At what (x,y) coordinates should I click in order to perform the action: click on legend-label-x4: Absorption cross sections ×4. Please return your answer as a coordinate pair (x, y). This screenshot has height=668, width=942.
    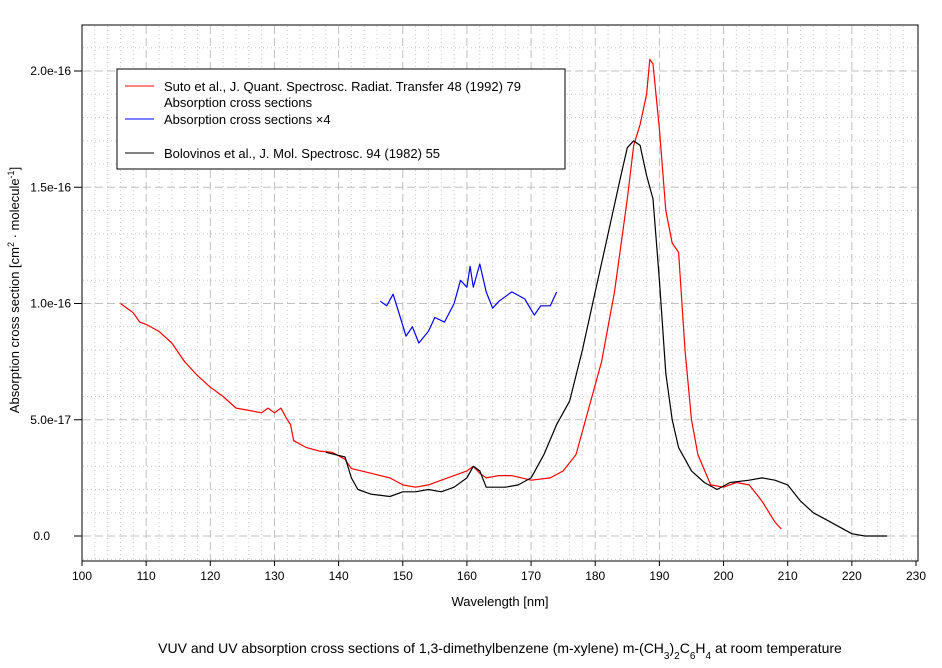
    Looking at the image, I should click on (247, 119).